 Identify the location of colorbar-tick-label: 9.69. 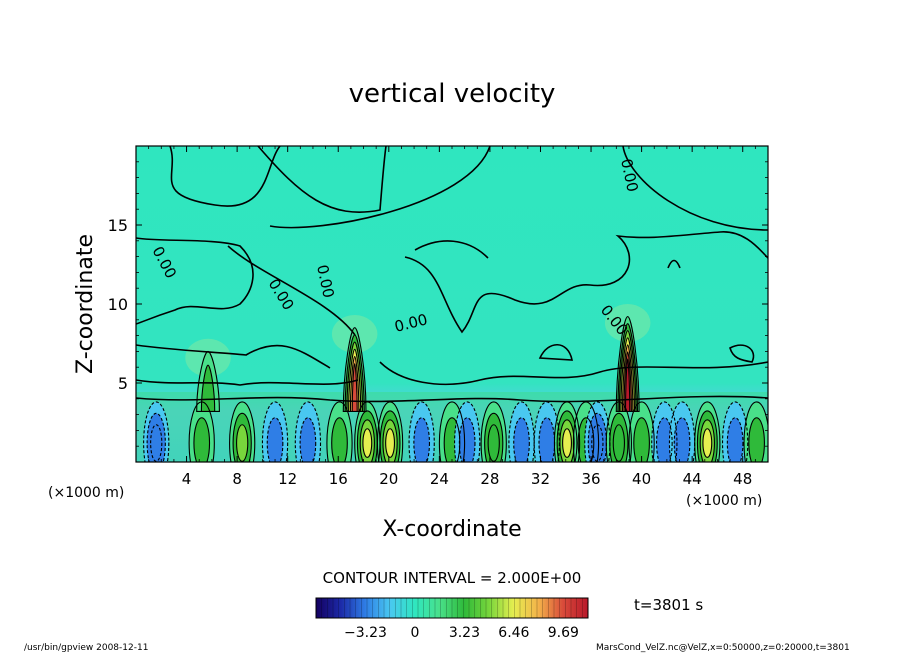
(563, 633).